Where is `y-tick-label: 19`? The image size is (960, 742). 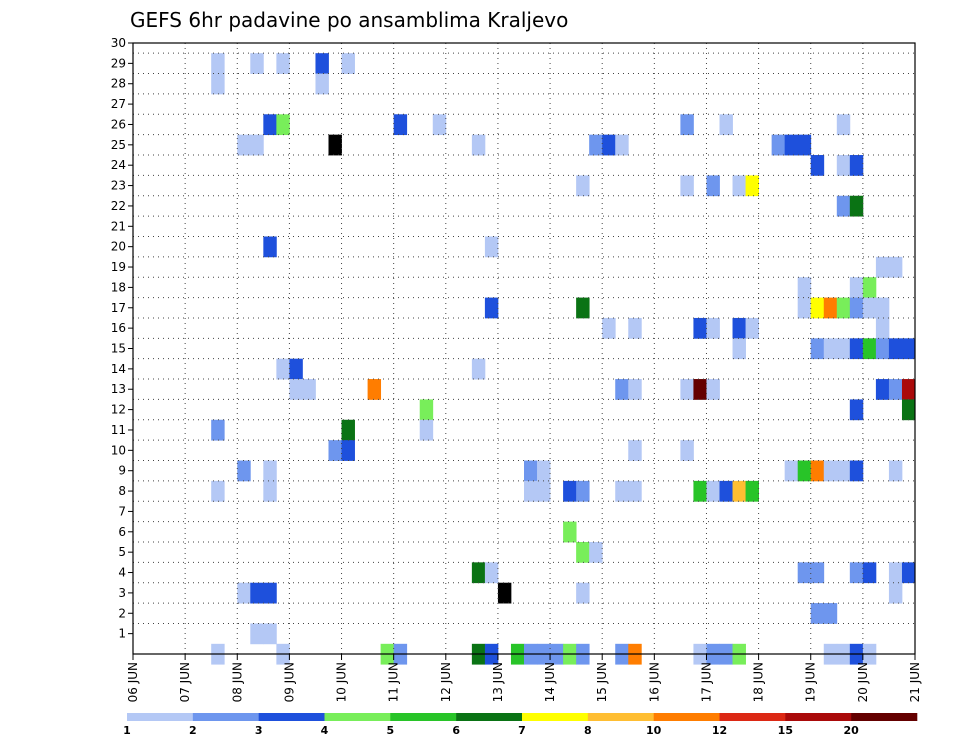
y-tick-label: 19 is located at coordinates (118, 267).